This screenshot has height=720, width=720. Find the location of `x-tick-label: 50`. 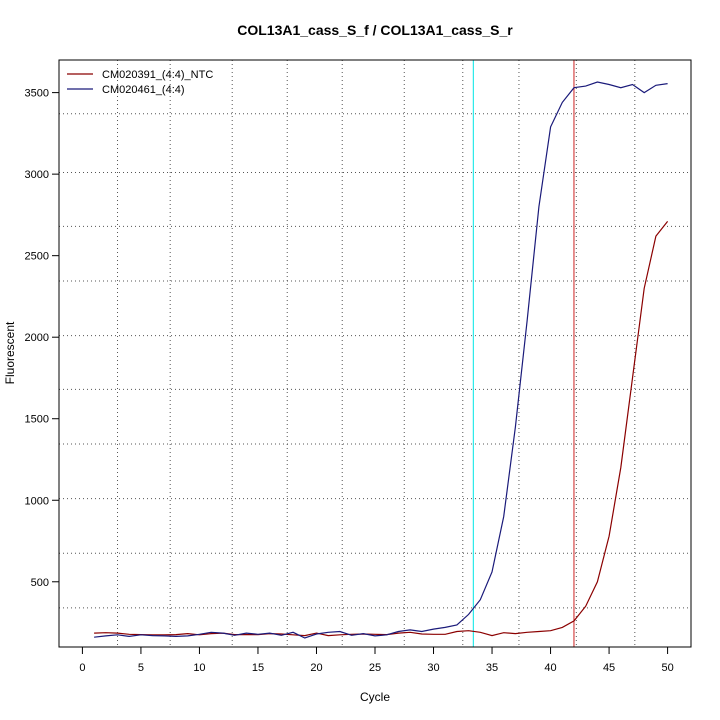

x-tick-label: 50 is located at coordinates (667, 668).